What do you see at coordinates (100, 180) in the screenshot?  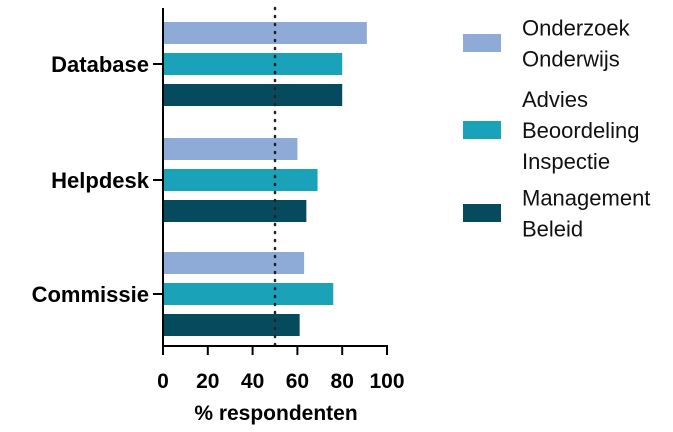 I see `y-tick-label: Helpdesk` at bounding box center [100, 180].